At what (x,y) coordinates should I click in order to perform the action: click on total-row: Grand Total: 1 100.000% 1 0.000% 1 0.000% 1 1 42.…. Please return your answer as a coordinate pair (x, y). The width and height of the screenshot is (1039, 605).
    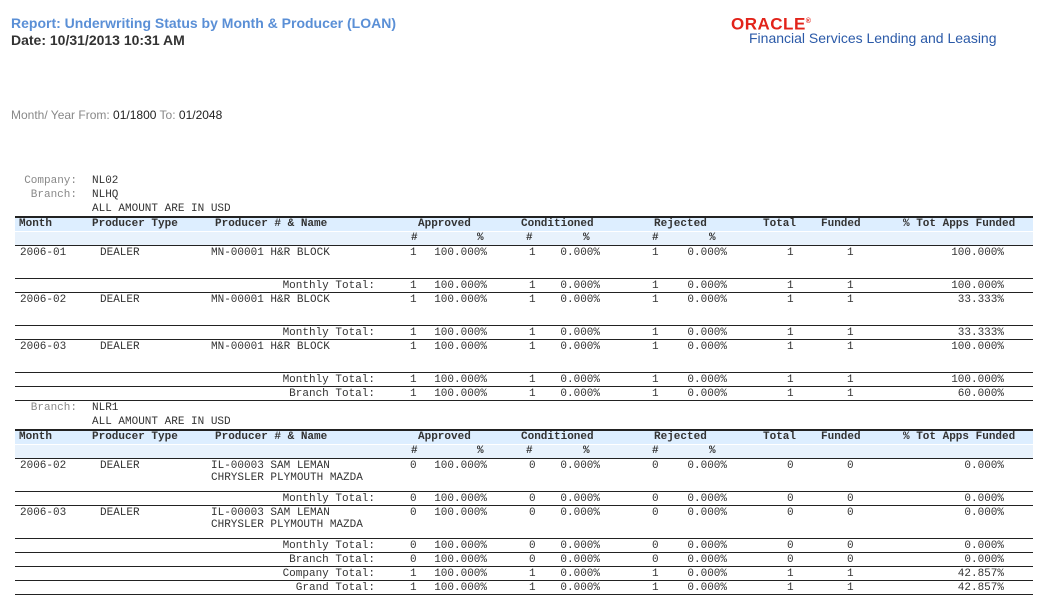
    Looking at the image, I should click on (524, 588).